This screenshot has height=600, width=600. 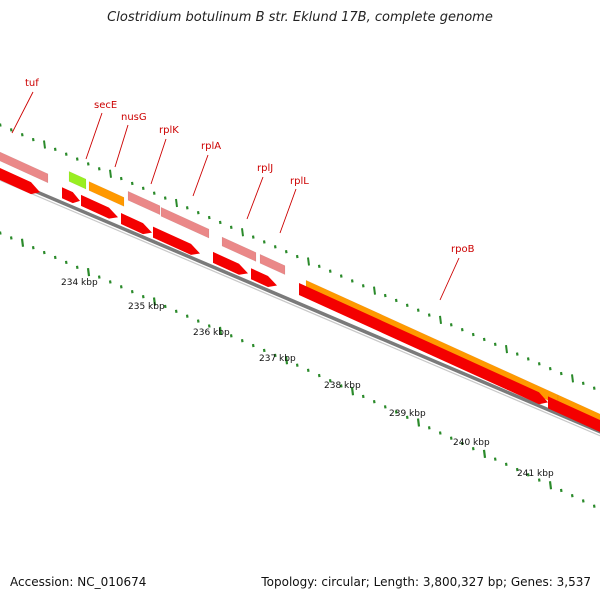 What do you see at coordinates (169, 130) in the screenshot?
I see `gene-label-rplK: rplK` at bounding box center [169, 130].